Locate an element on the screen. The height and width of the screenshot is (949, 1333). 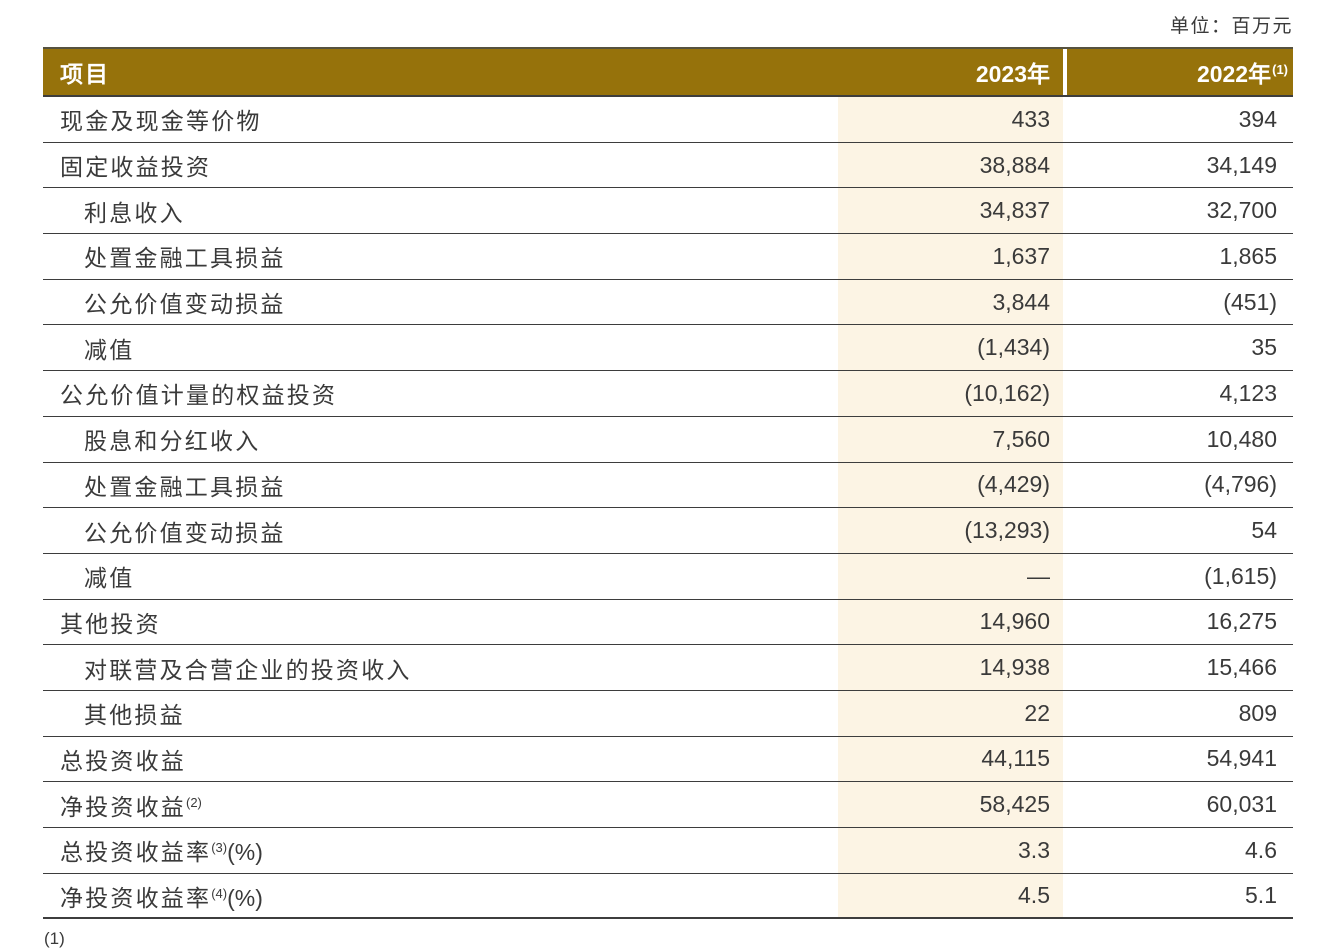
header-column-gap is located at coordinates (1065, 72).